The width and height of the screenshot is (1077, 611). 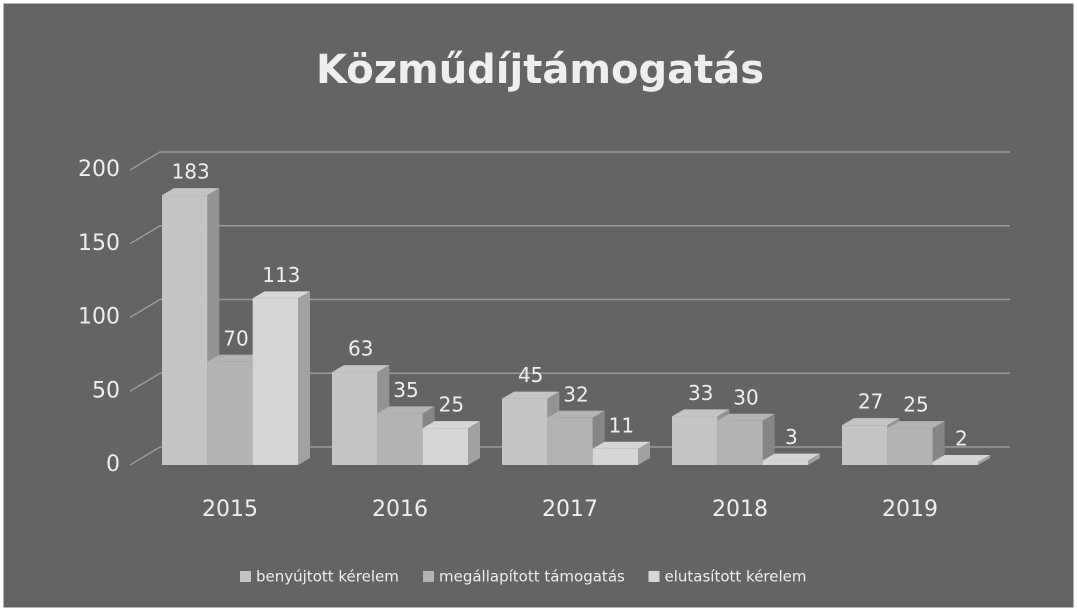 What do you see at coordinates (530, 375) in the screenshot?
I see `data-label: 45` at bounding box center [530, 375].